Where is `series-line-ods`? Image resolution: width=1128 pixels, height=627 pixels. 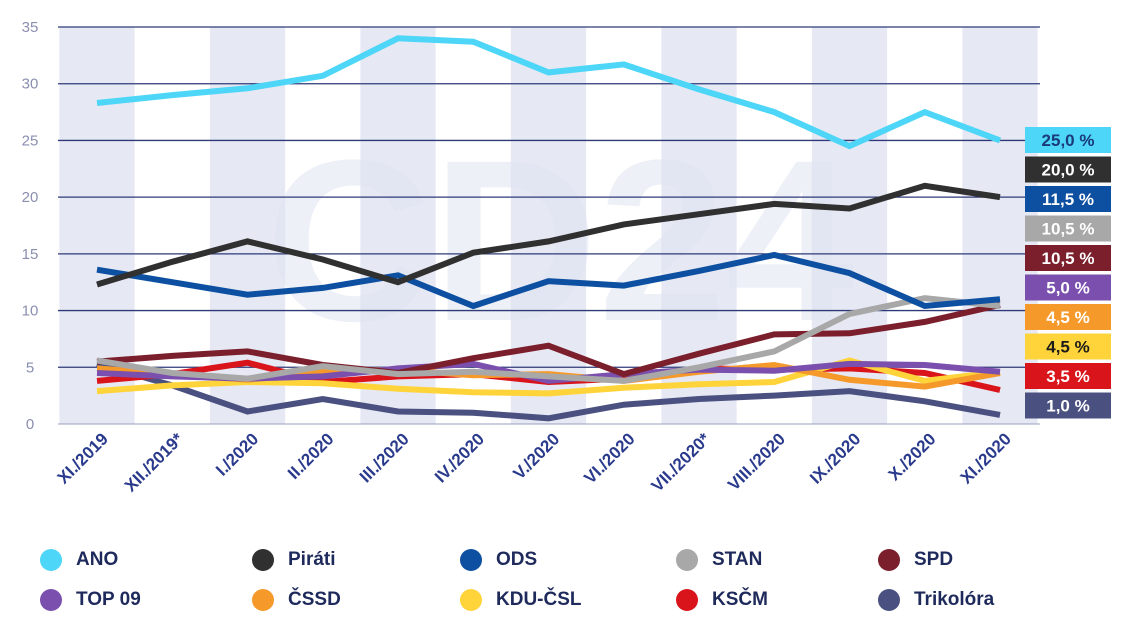 series-line-ods is located at coordinates (548, 280).